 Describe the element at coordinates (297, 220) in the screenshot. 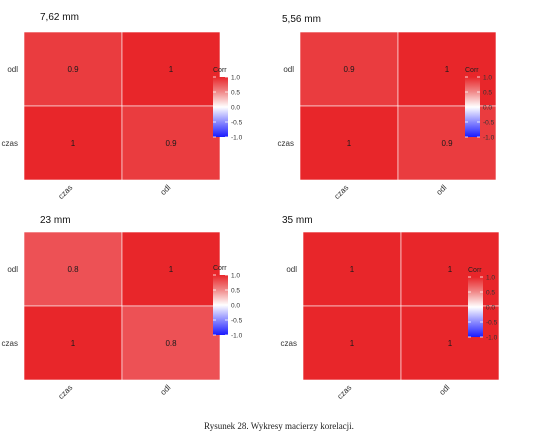

I see `panel-title: 35 mm` at that location.